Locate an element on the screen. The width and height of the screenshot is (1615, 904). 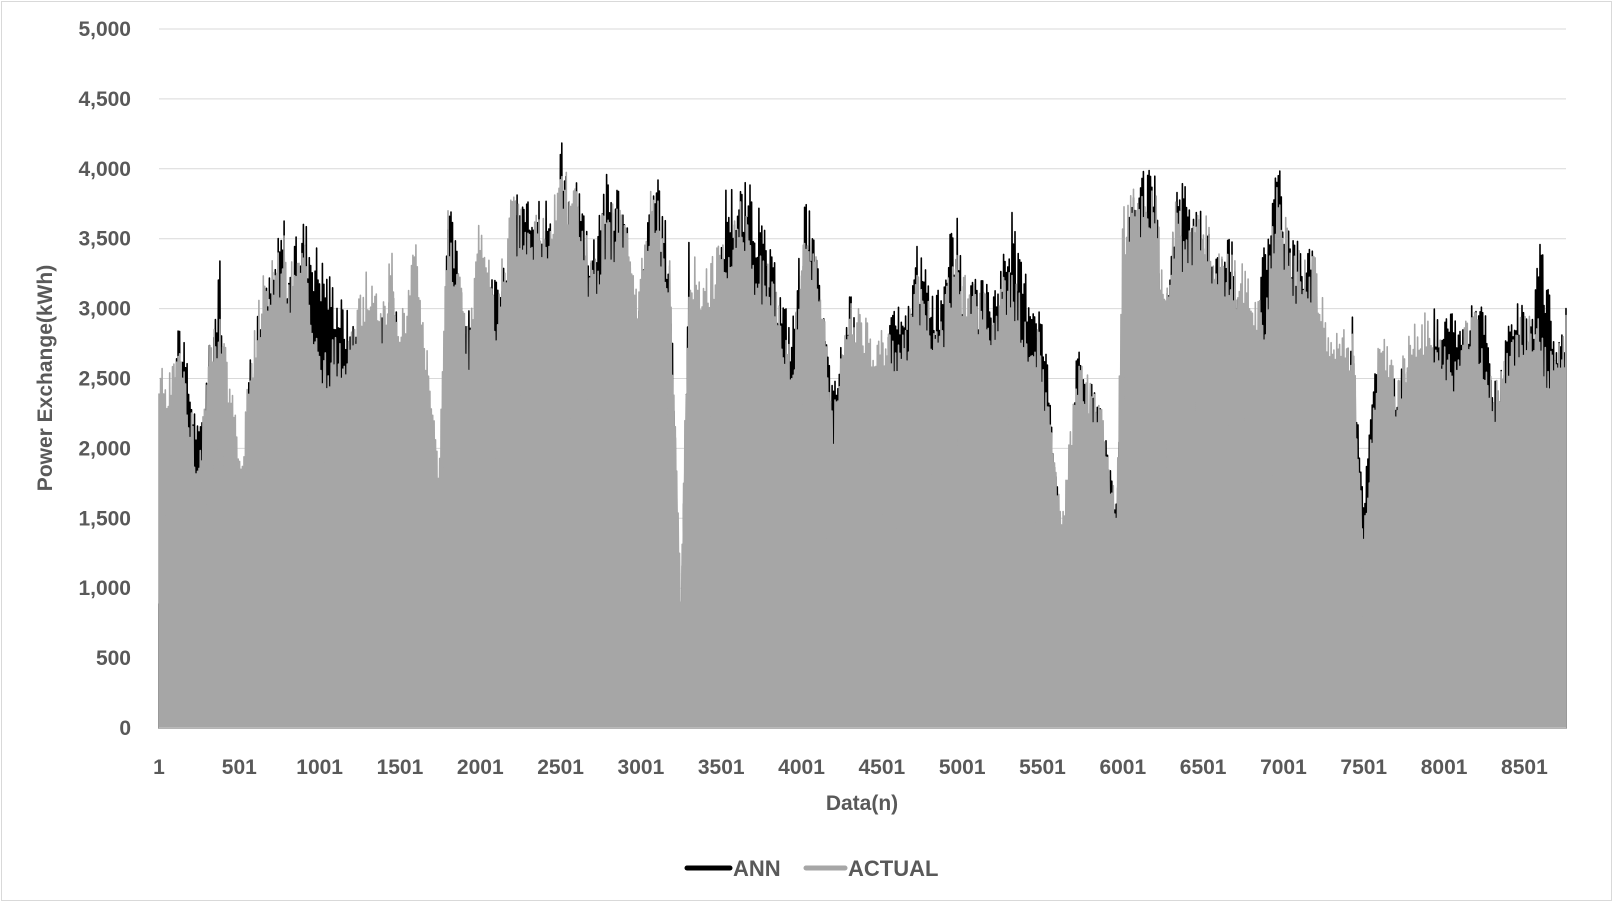
y-tick-label: 4,000 is located at coordinates (104, 169).